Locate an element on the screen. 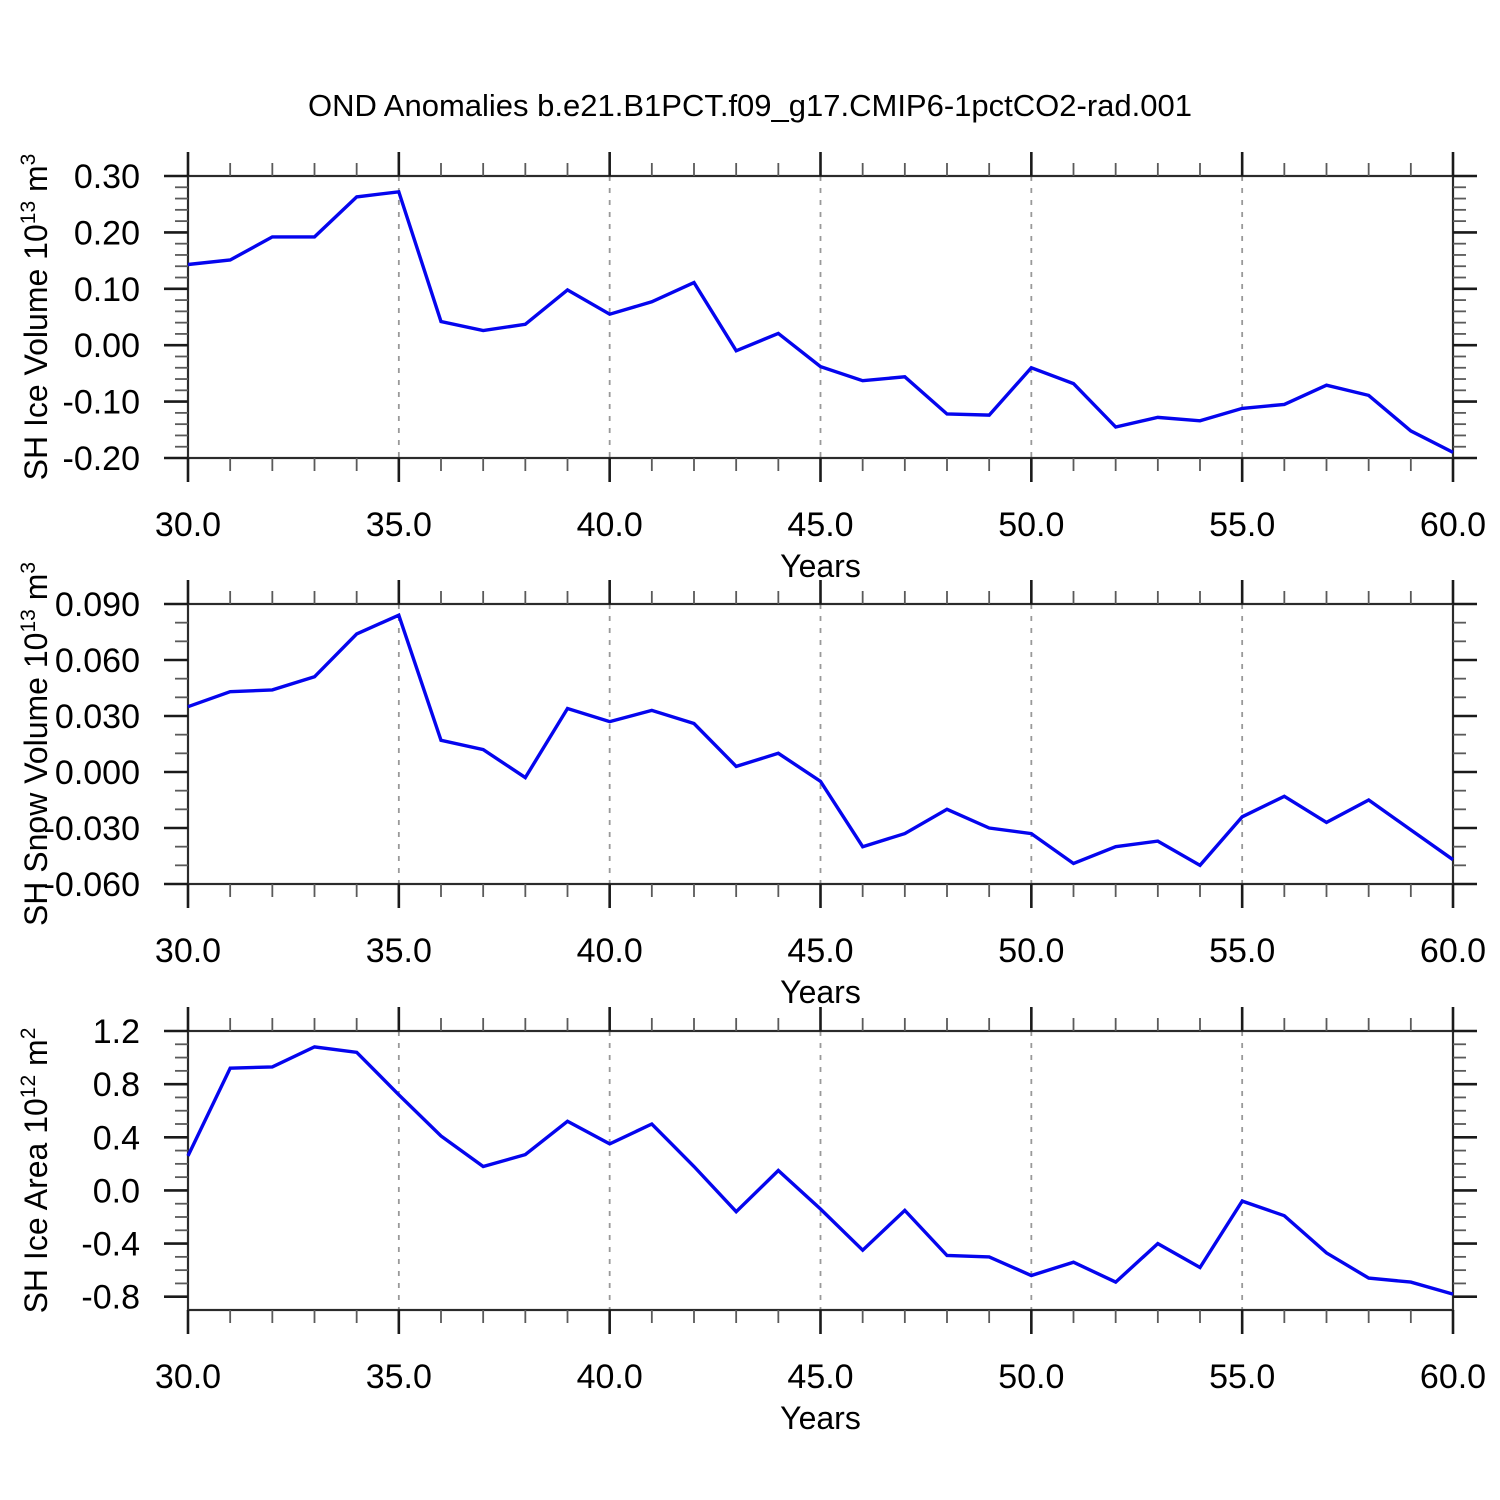 This screenshot has width=1500, height=1500. line-series-sh-ice-volume is located at coordinates (820, 321).